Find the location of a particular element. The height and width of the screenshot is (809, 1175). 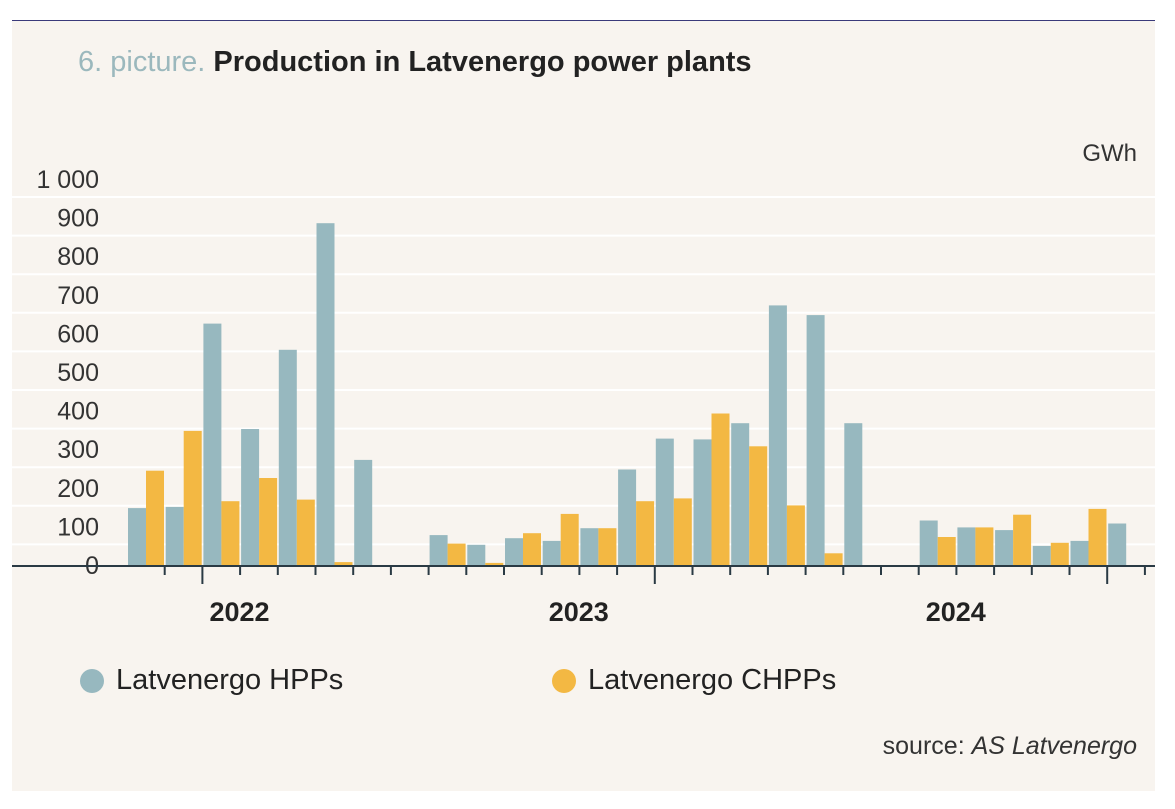

y-tick-label: 500 is located at coordinates (78, 373).